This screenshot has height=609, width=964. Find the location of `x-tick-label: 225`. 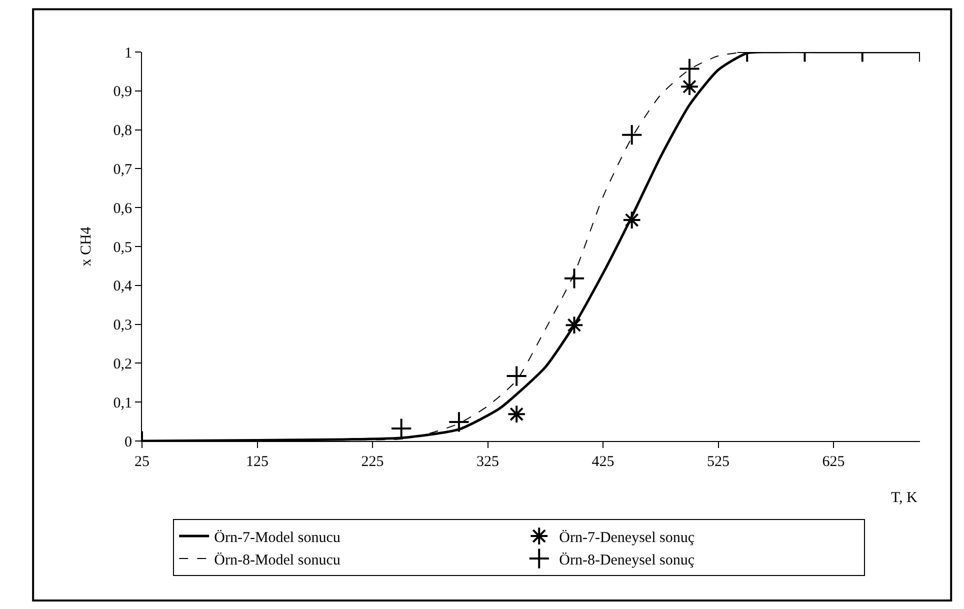

x-tick-label: 225 is located at coordinates (372, 462).